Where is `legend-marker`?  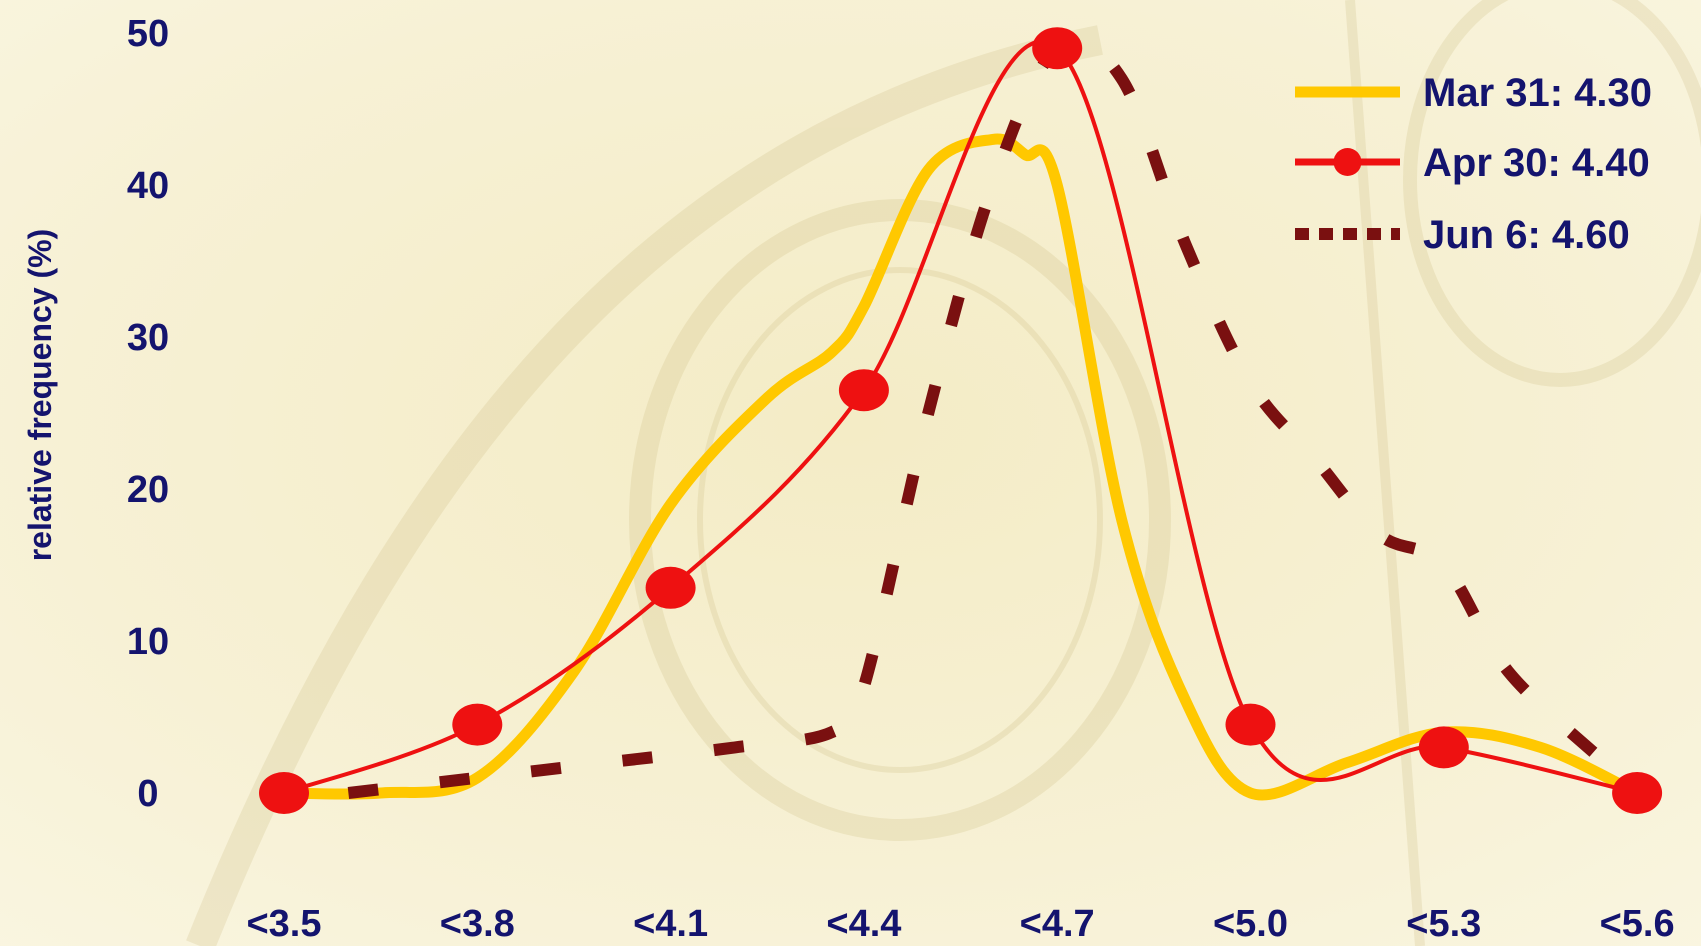
legend-marker is located at coordinates (1347, 162).